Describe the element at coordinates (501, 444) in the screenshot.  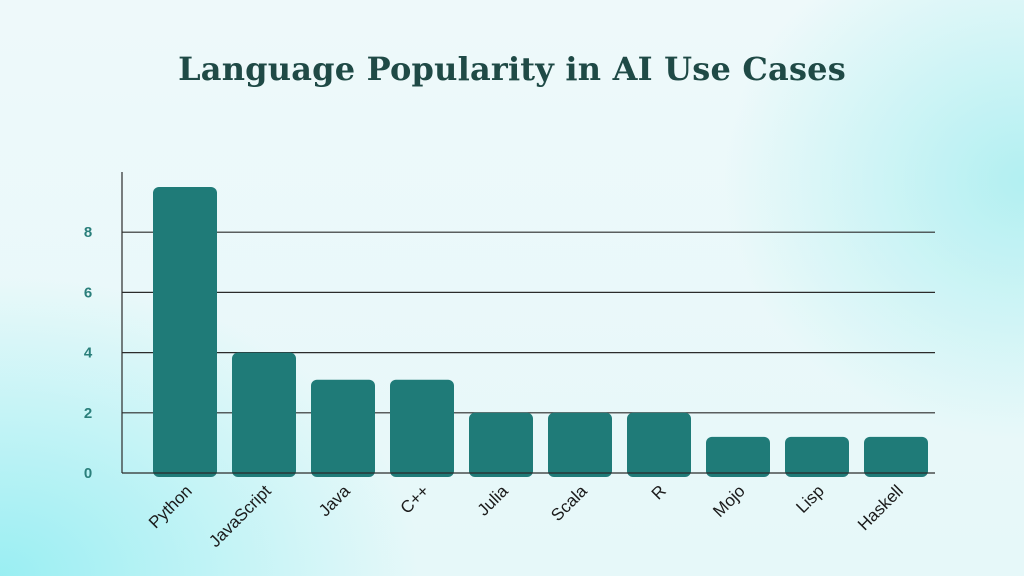
I see `bar-julia` at that location.